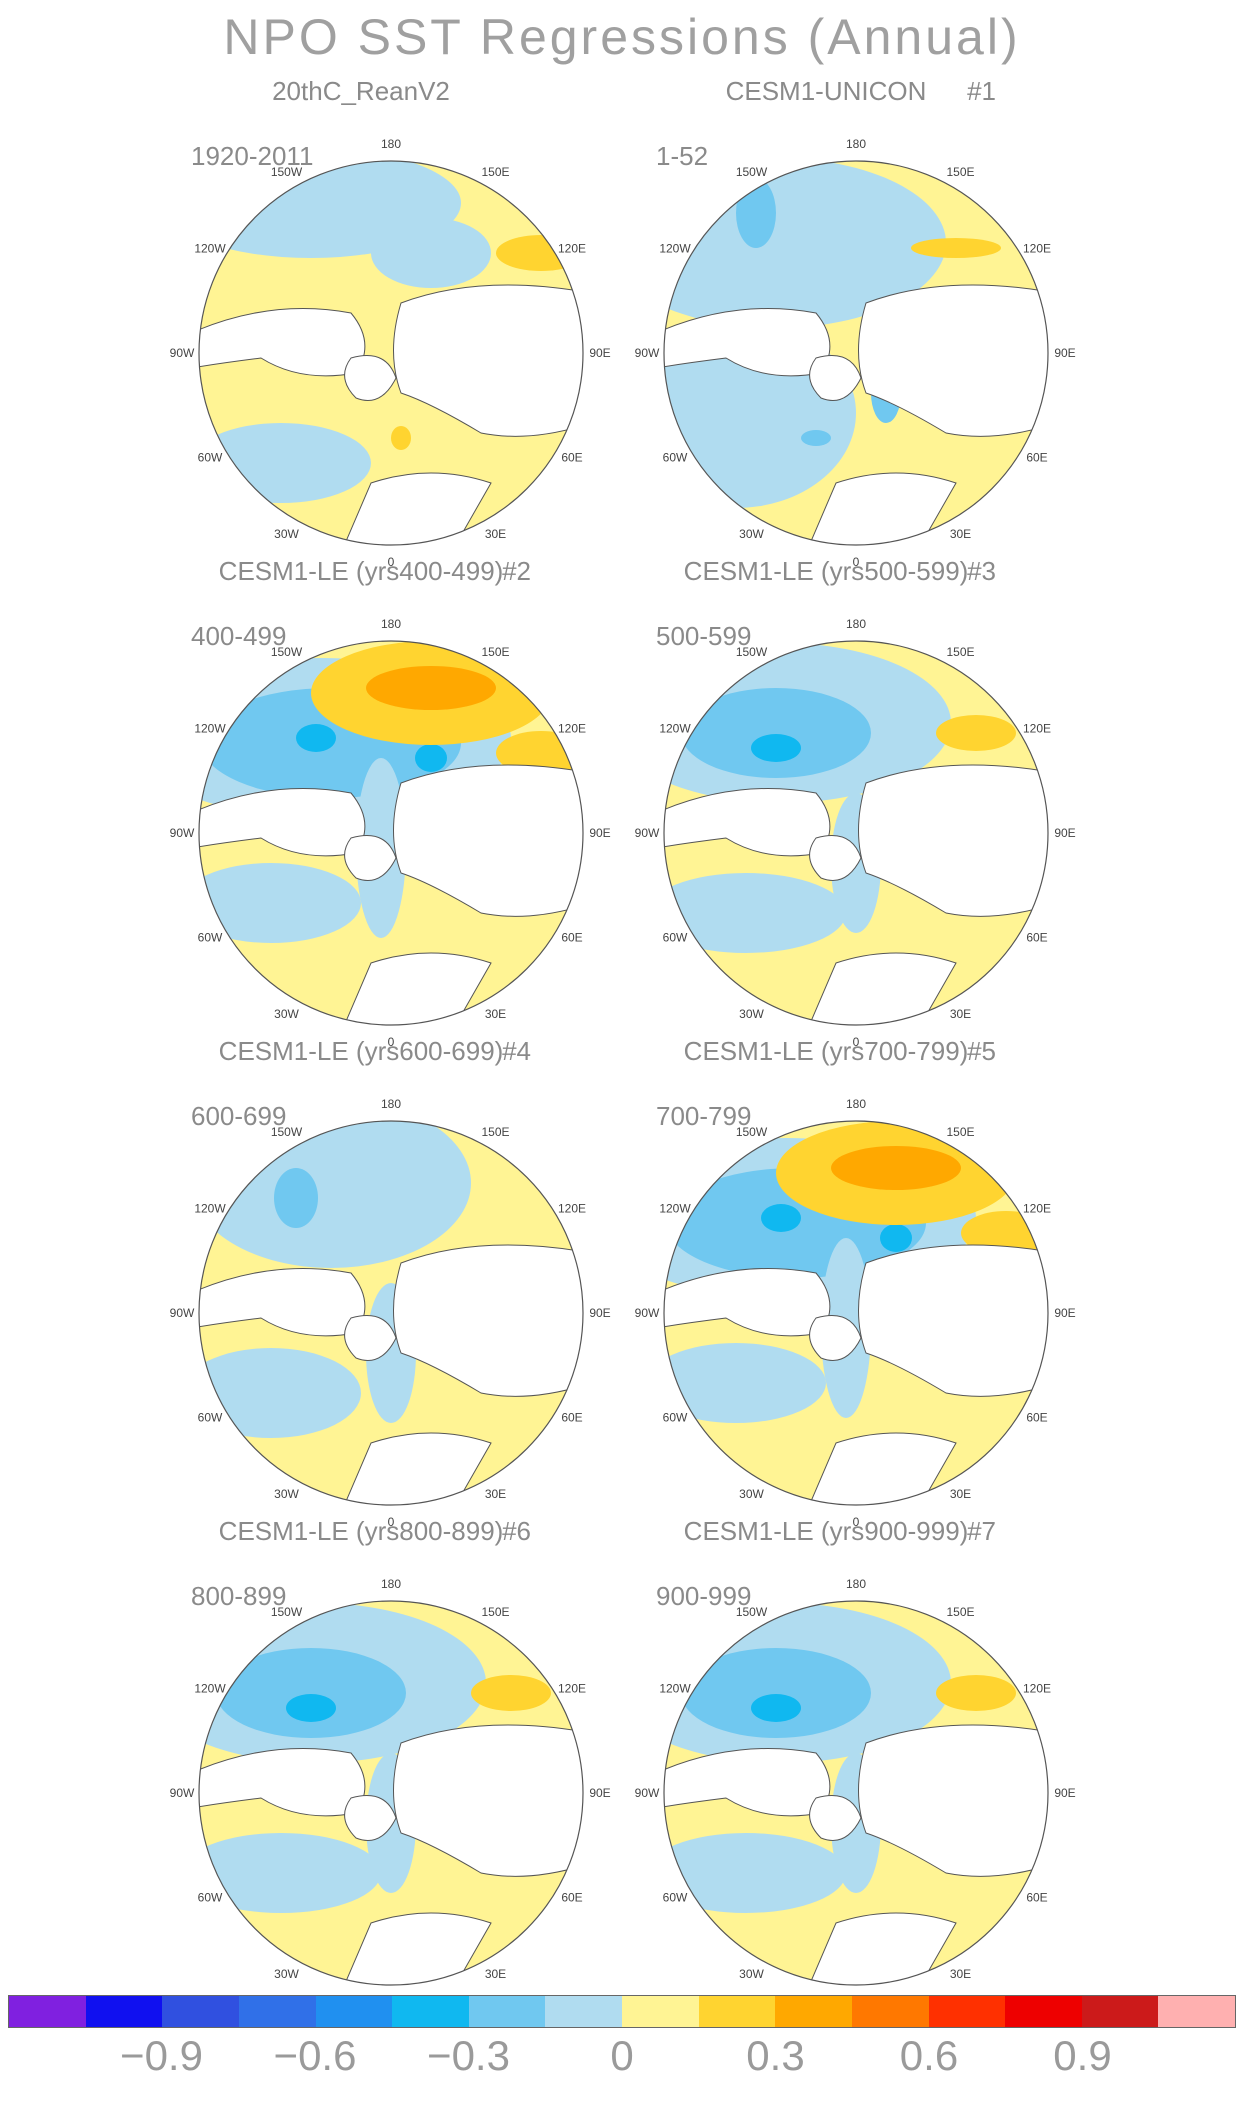 The image size is (1244, 2113). What do you see at coordinates (703, 636) in the screenshot?
I see `panel-period: 500-599` at bounding box center [703, 636].